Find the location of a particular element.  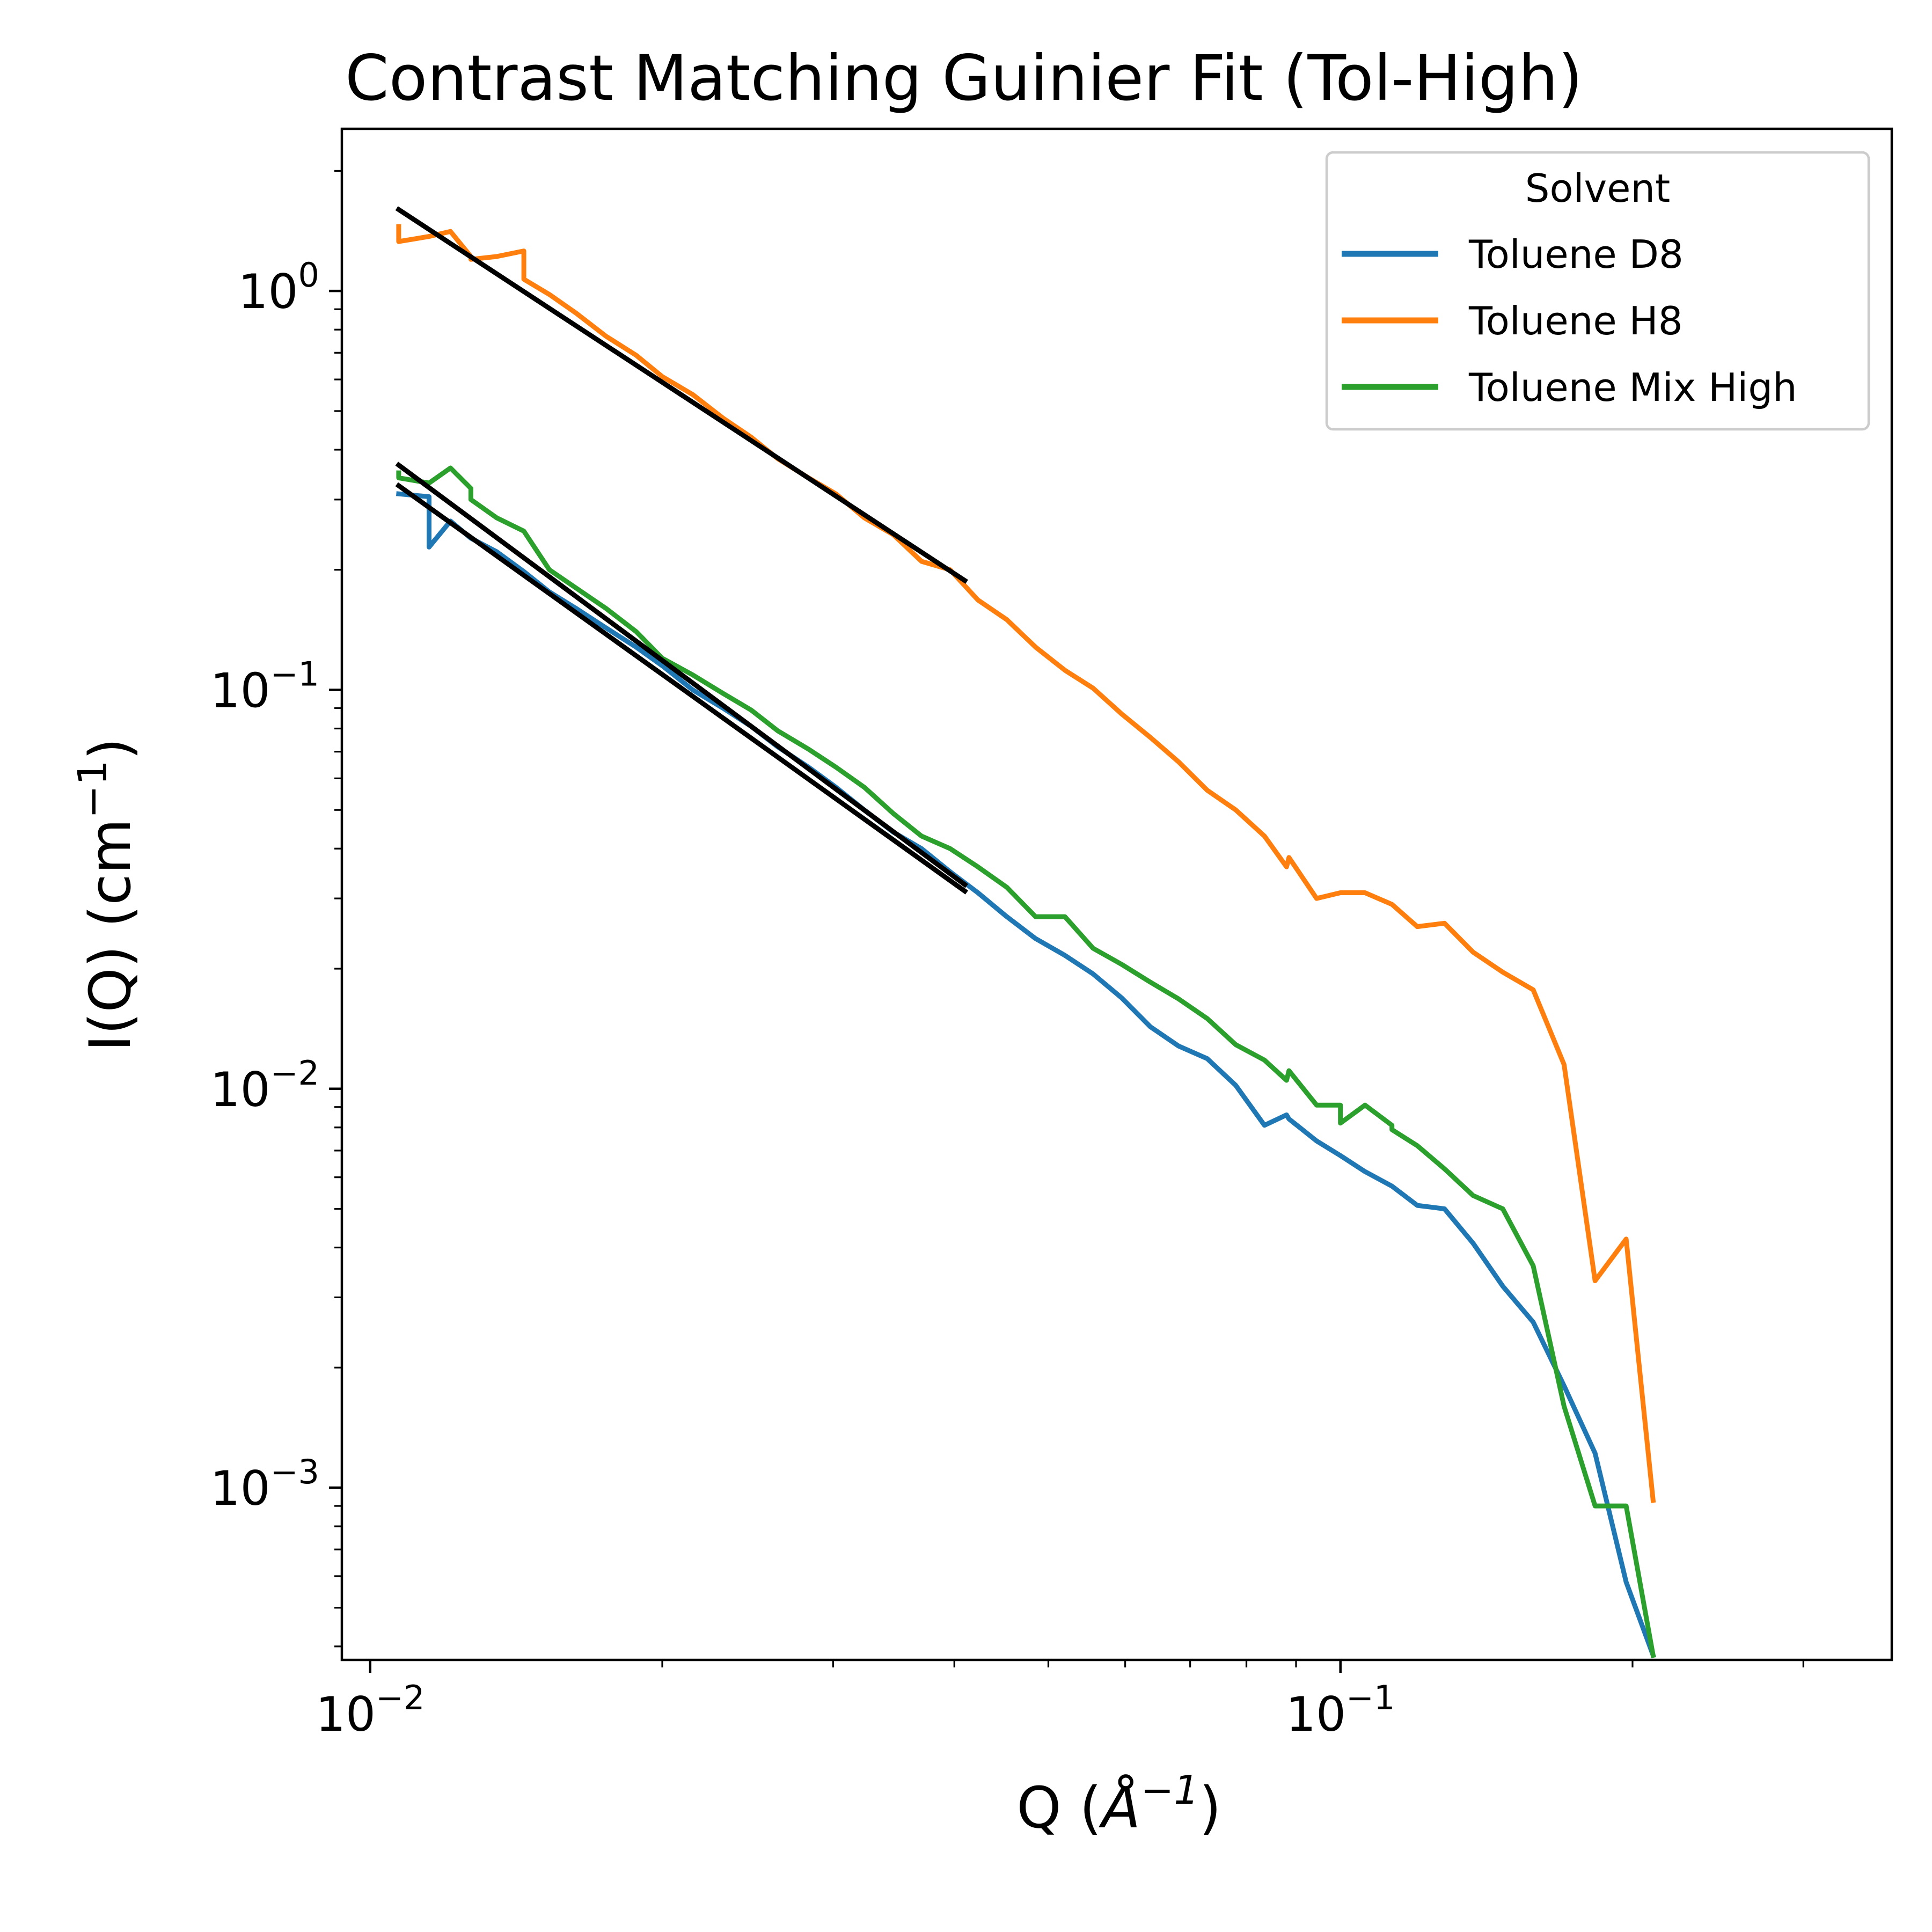

x-tick-label: 10⁻² is located at coordinates (370, 1710).